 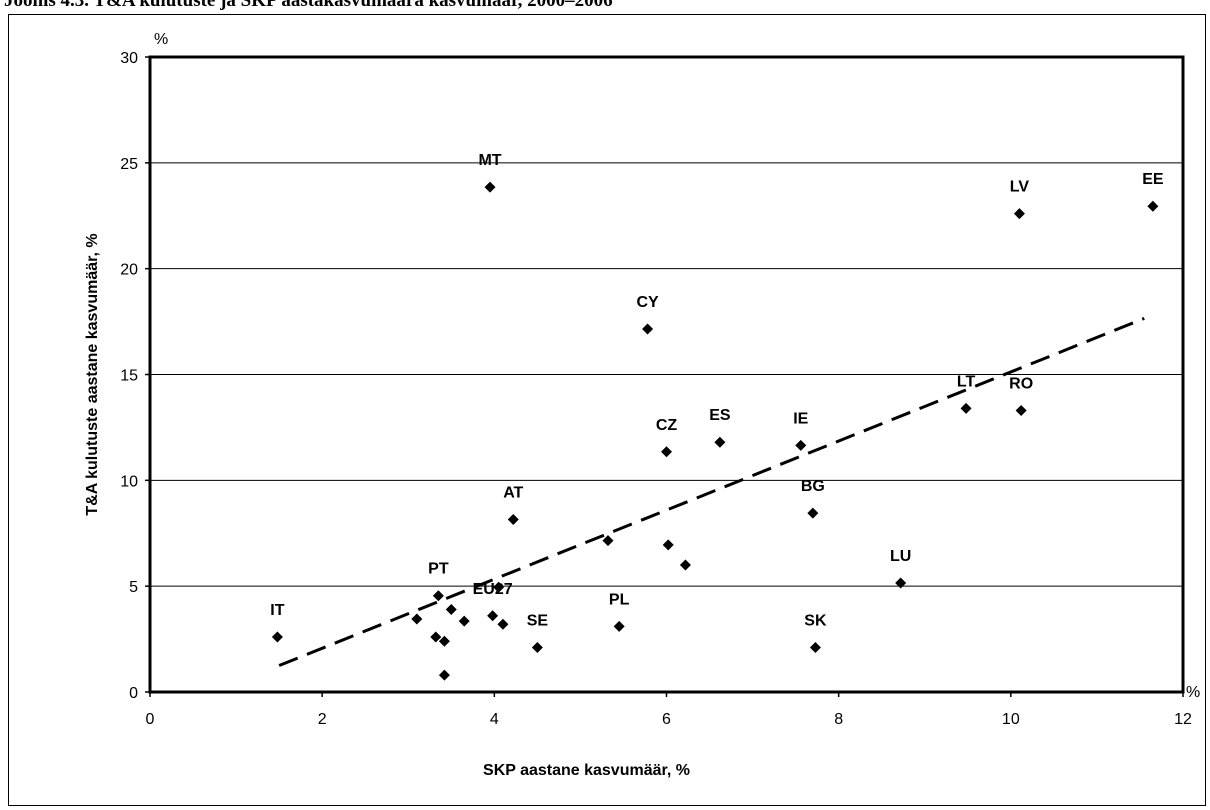 I want to click on point-label: LU, so click(x=900, y=556).